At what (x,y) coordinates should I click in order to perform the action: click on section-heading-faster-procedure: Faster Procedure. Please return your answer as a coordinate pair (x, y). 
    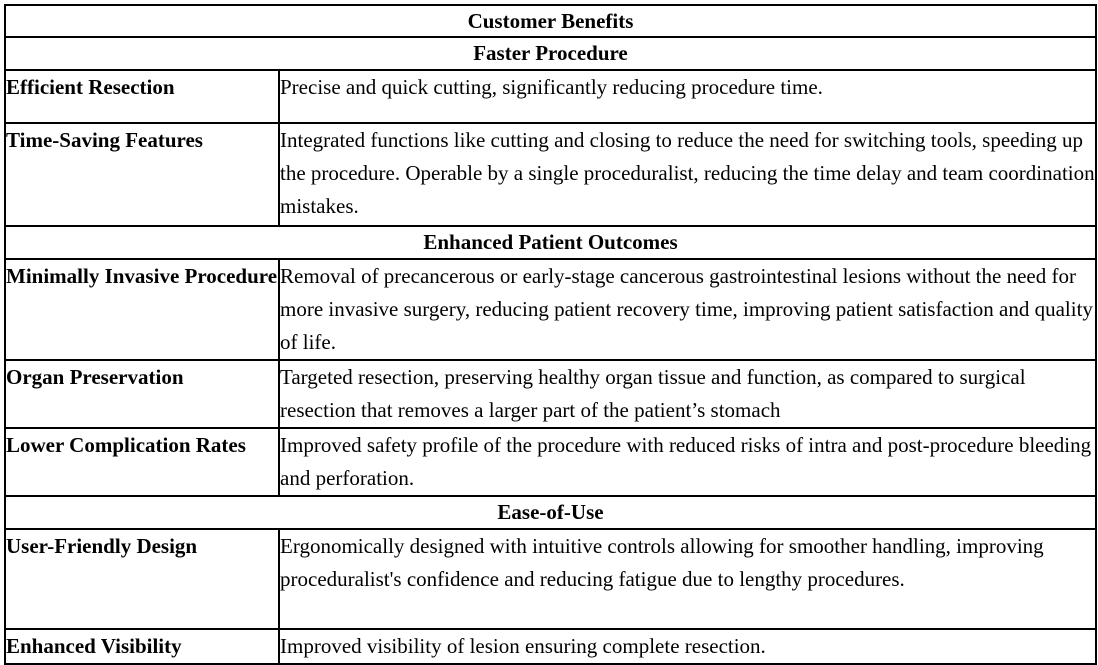
    Looking at the image, I should click on (550, 53).